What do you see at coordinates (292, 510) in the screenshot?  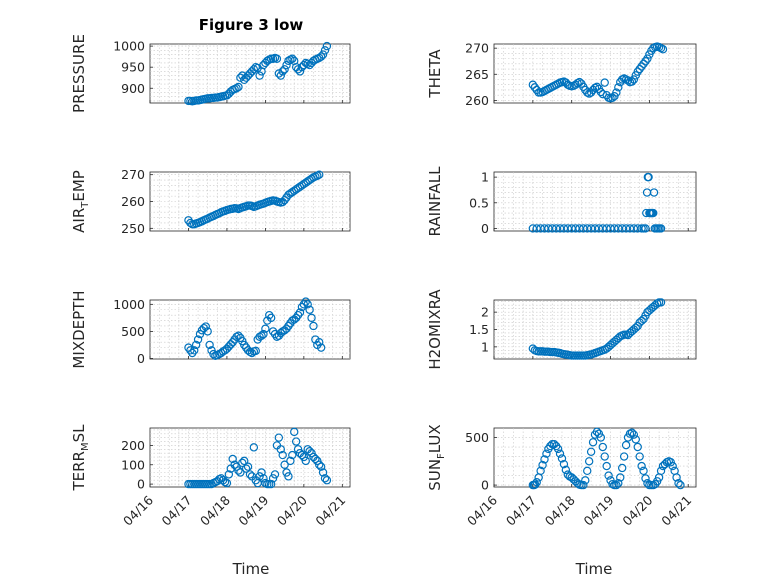 I see `x-tick-label: 04/20` at bounding box center [292, 510].